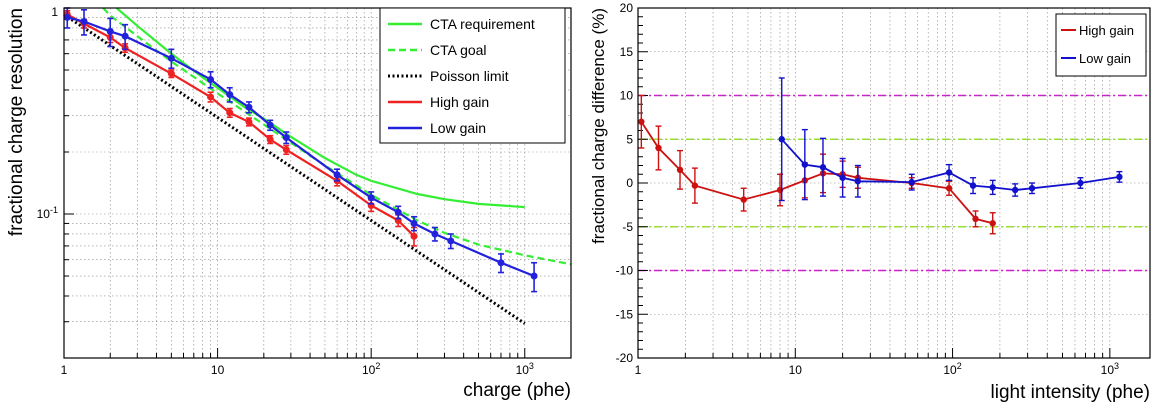 This screenshot has height=405, width=1161. I want to click on legend-box, so click(1101, 45).